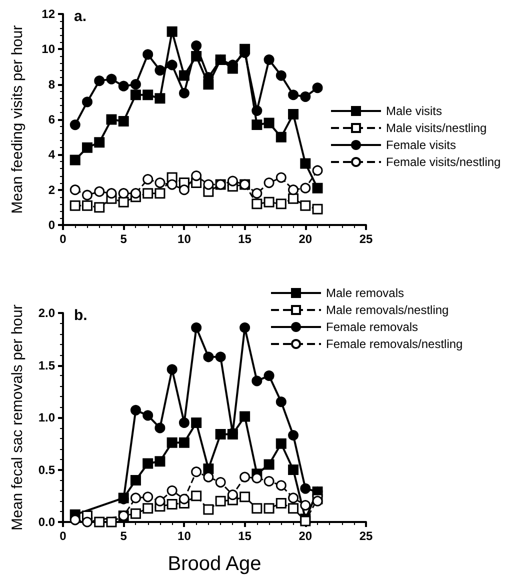 This screenshot has width=527, height=579. What do you see at coordinates (52, 155) in the screenshot?
I see `y-tick-label: 4` at bounding box center [52, 155].